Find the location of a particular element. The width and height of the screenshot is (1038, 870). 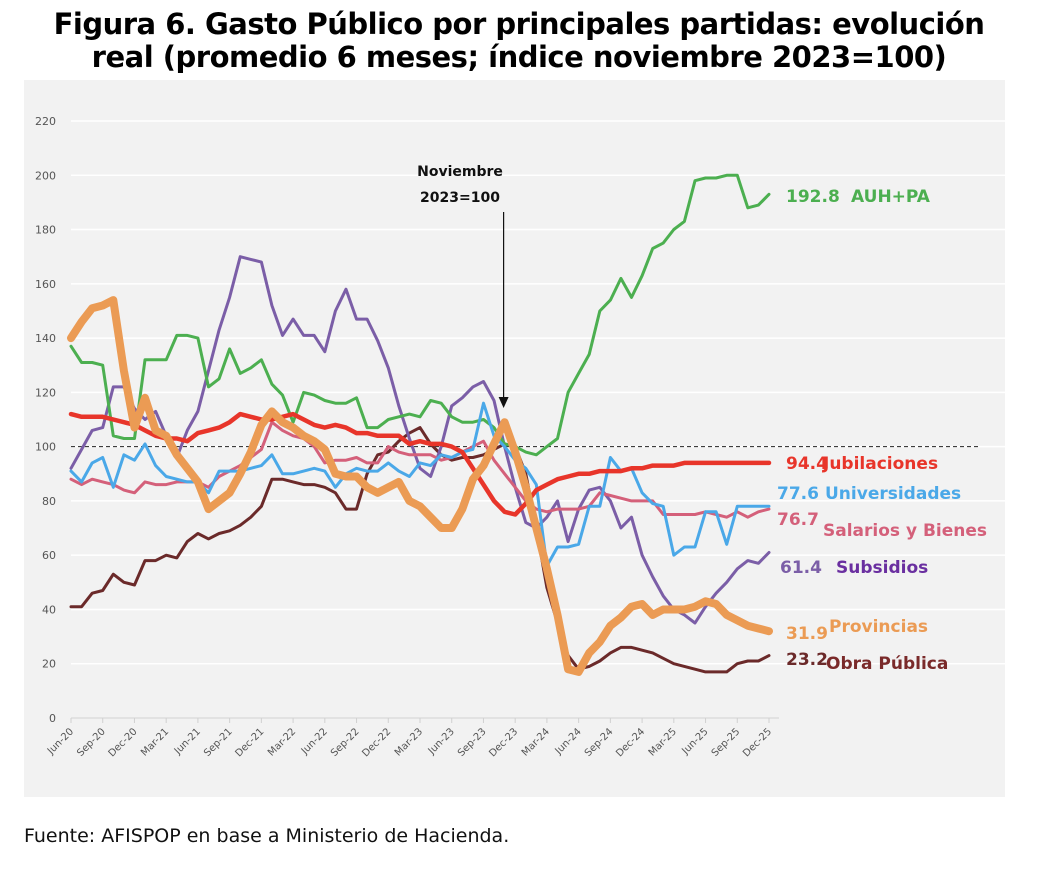

end-label-universidades: Universidades is located at coordinates (893, 494).